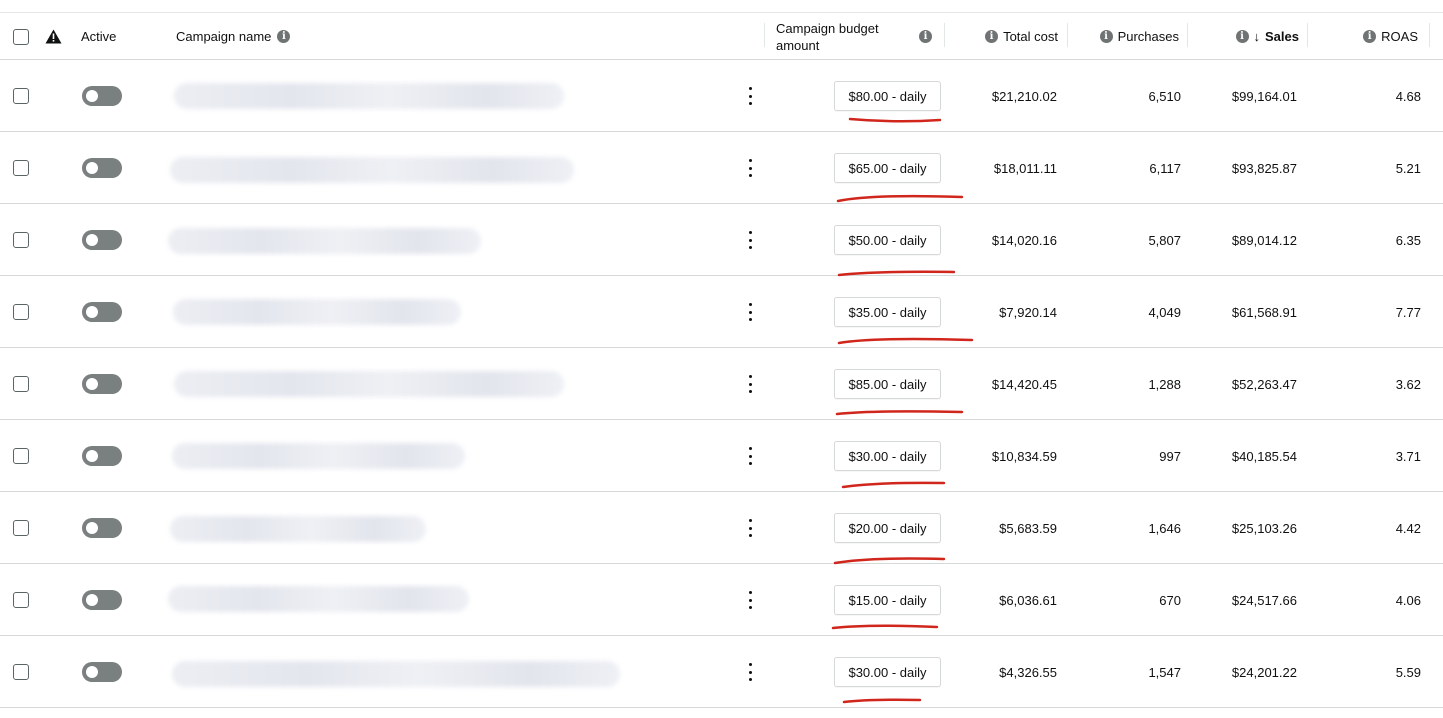 The image size is (1443, 718). Describe the element at coordinates (233, 36) in the screenshot. I see `column-header-campaign-name: Campaign name i` at that location.